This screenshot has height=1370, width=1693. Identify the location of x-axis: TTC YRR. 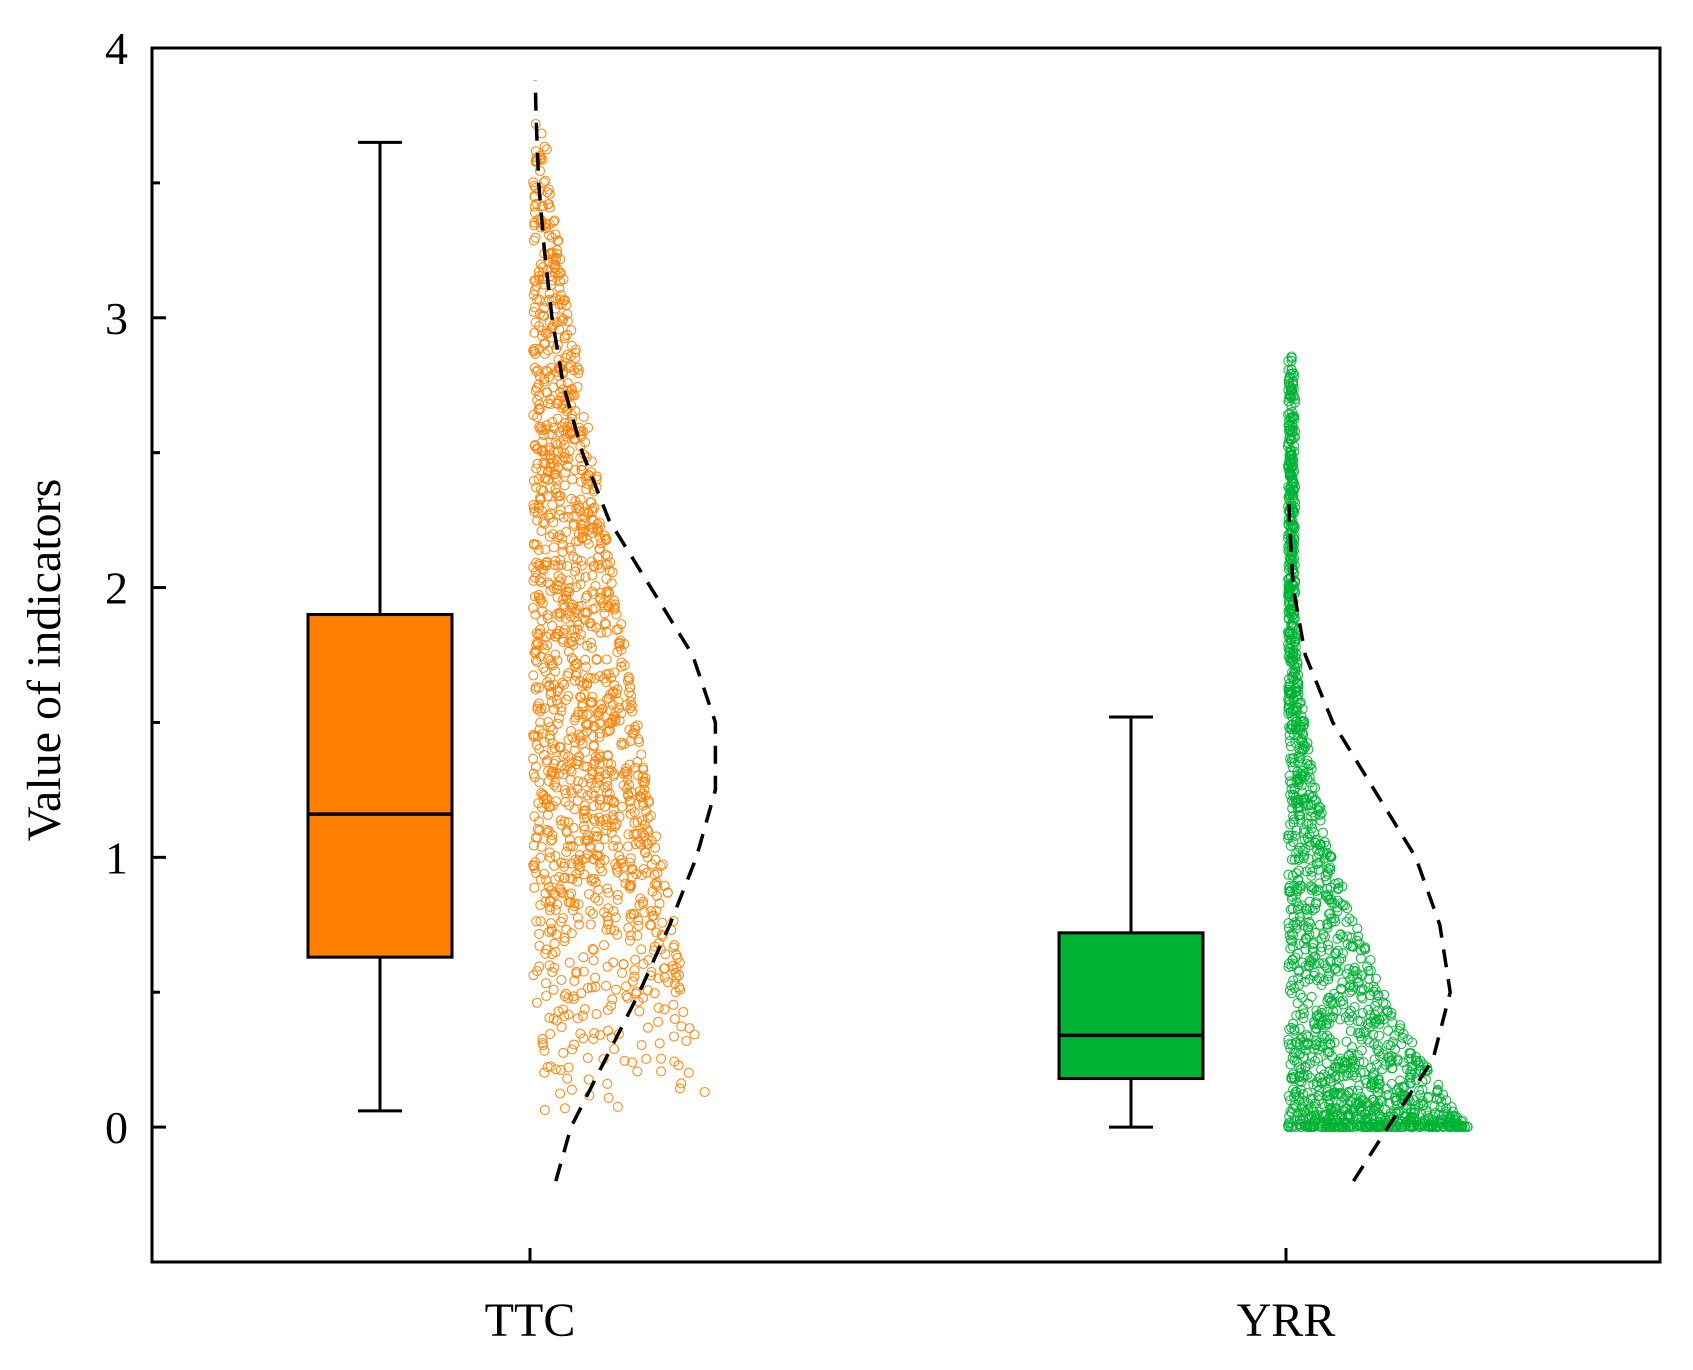
(910, 1297).